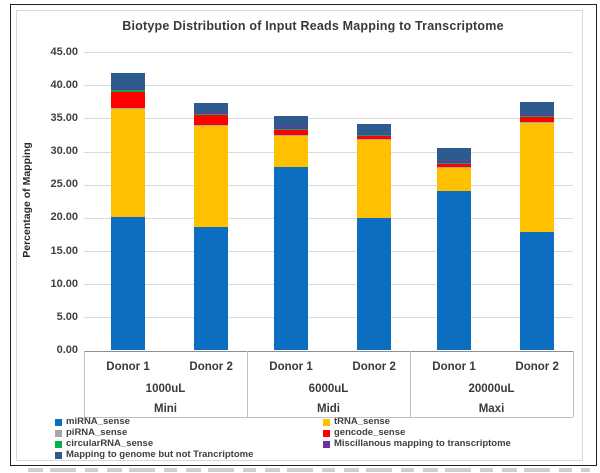 The width and height of the screenshot is (600, 473). I want to click on category-kit-label: Mini, so click(165, 408).